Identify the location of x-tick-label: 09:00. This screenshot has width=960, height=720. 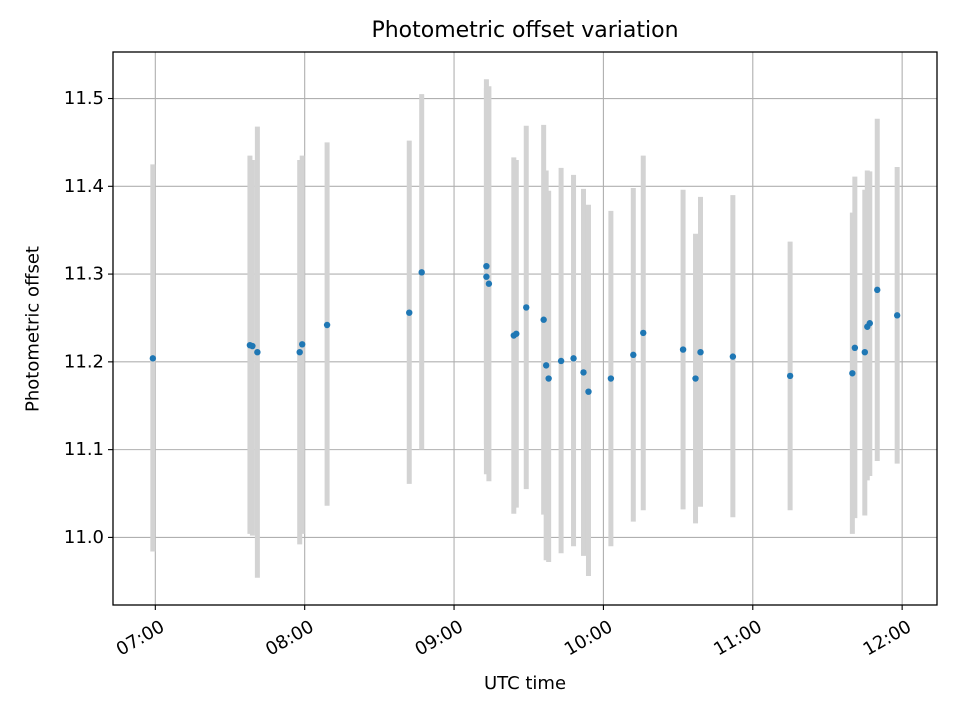
(439, 638).